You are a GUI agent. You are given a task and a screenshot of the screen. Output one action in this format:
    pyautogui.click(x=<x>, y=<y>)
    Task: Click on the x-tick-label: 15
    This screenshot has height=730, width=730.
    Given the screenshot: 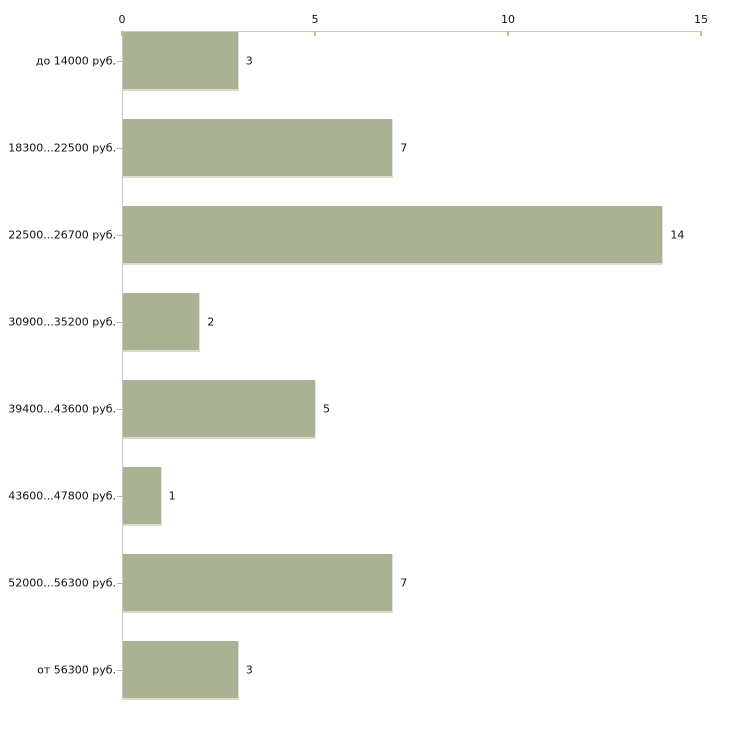 What is the action you would take?
    pyautogui.click(x=701, y=19)
    